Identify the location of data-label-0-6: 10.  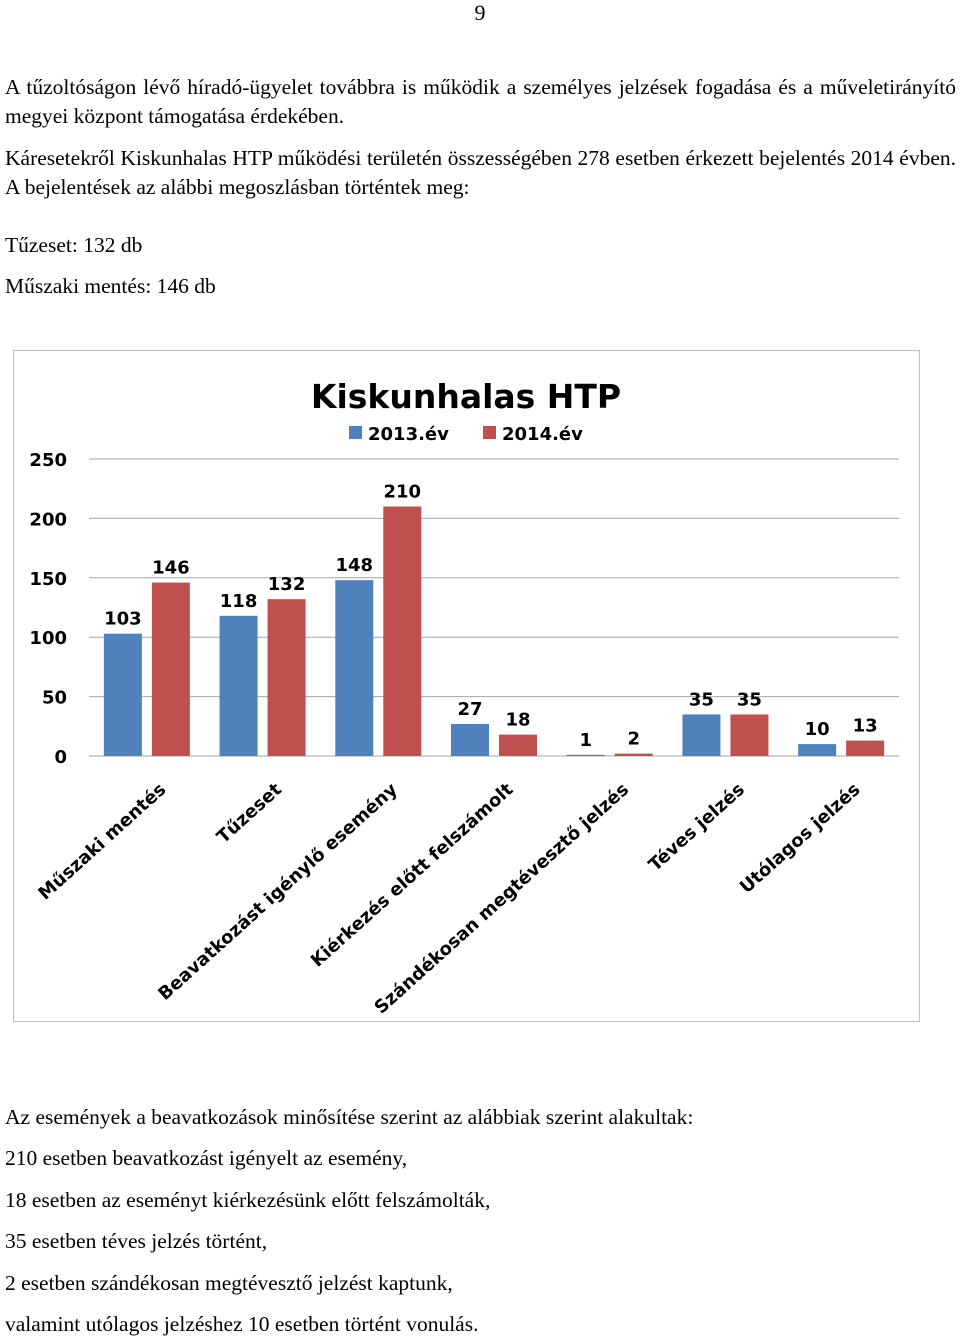
(817, 729).